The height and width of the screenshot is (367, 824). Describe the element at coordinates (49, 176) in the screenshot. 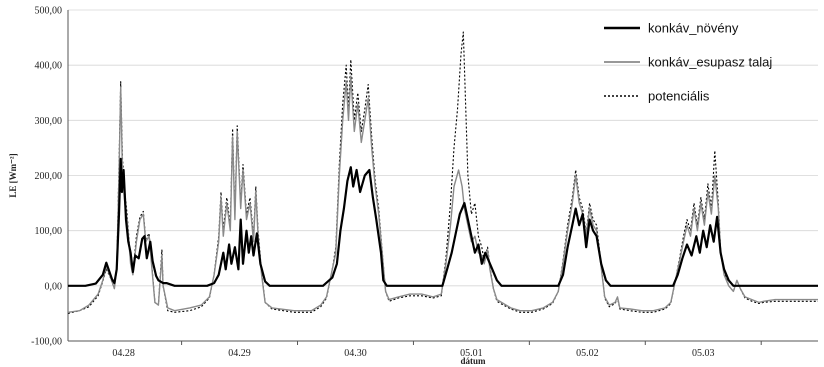

I see `y-tick-label: 200,00` at that location.